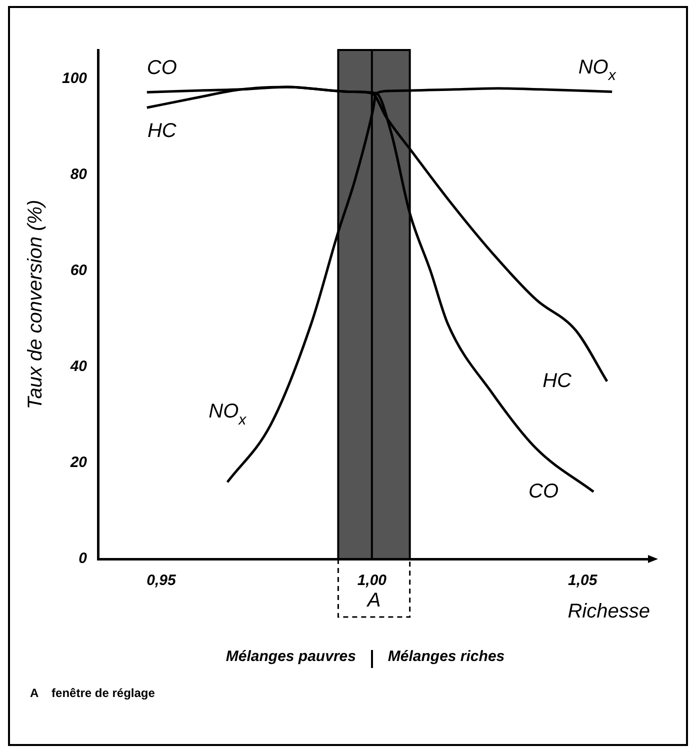 This screenshot has height=749, width=695. Describe the element at coordinates (75, 78) in the screenshot. I see `y-tick-label: 100` at that location.